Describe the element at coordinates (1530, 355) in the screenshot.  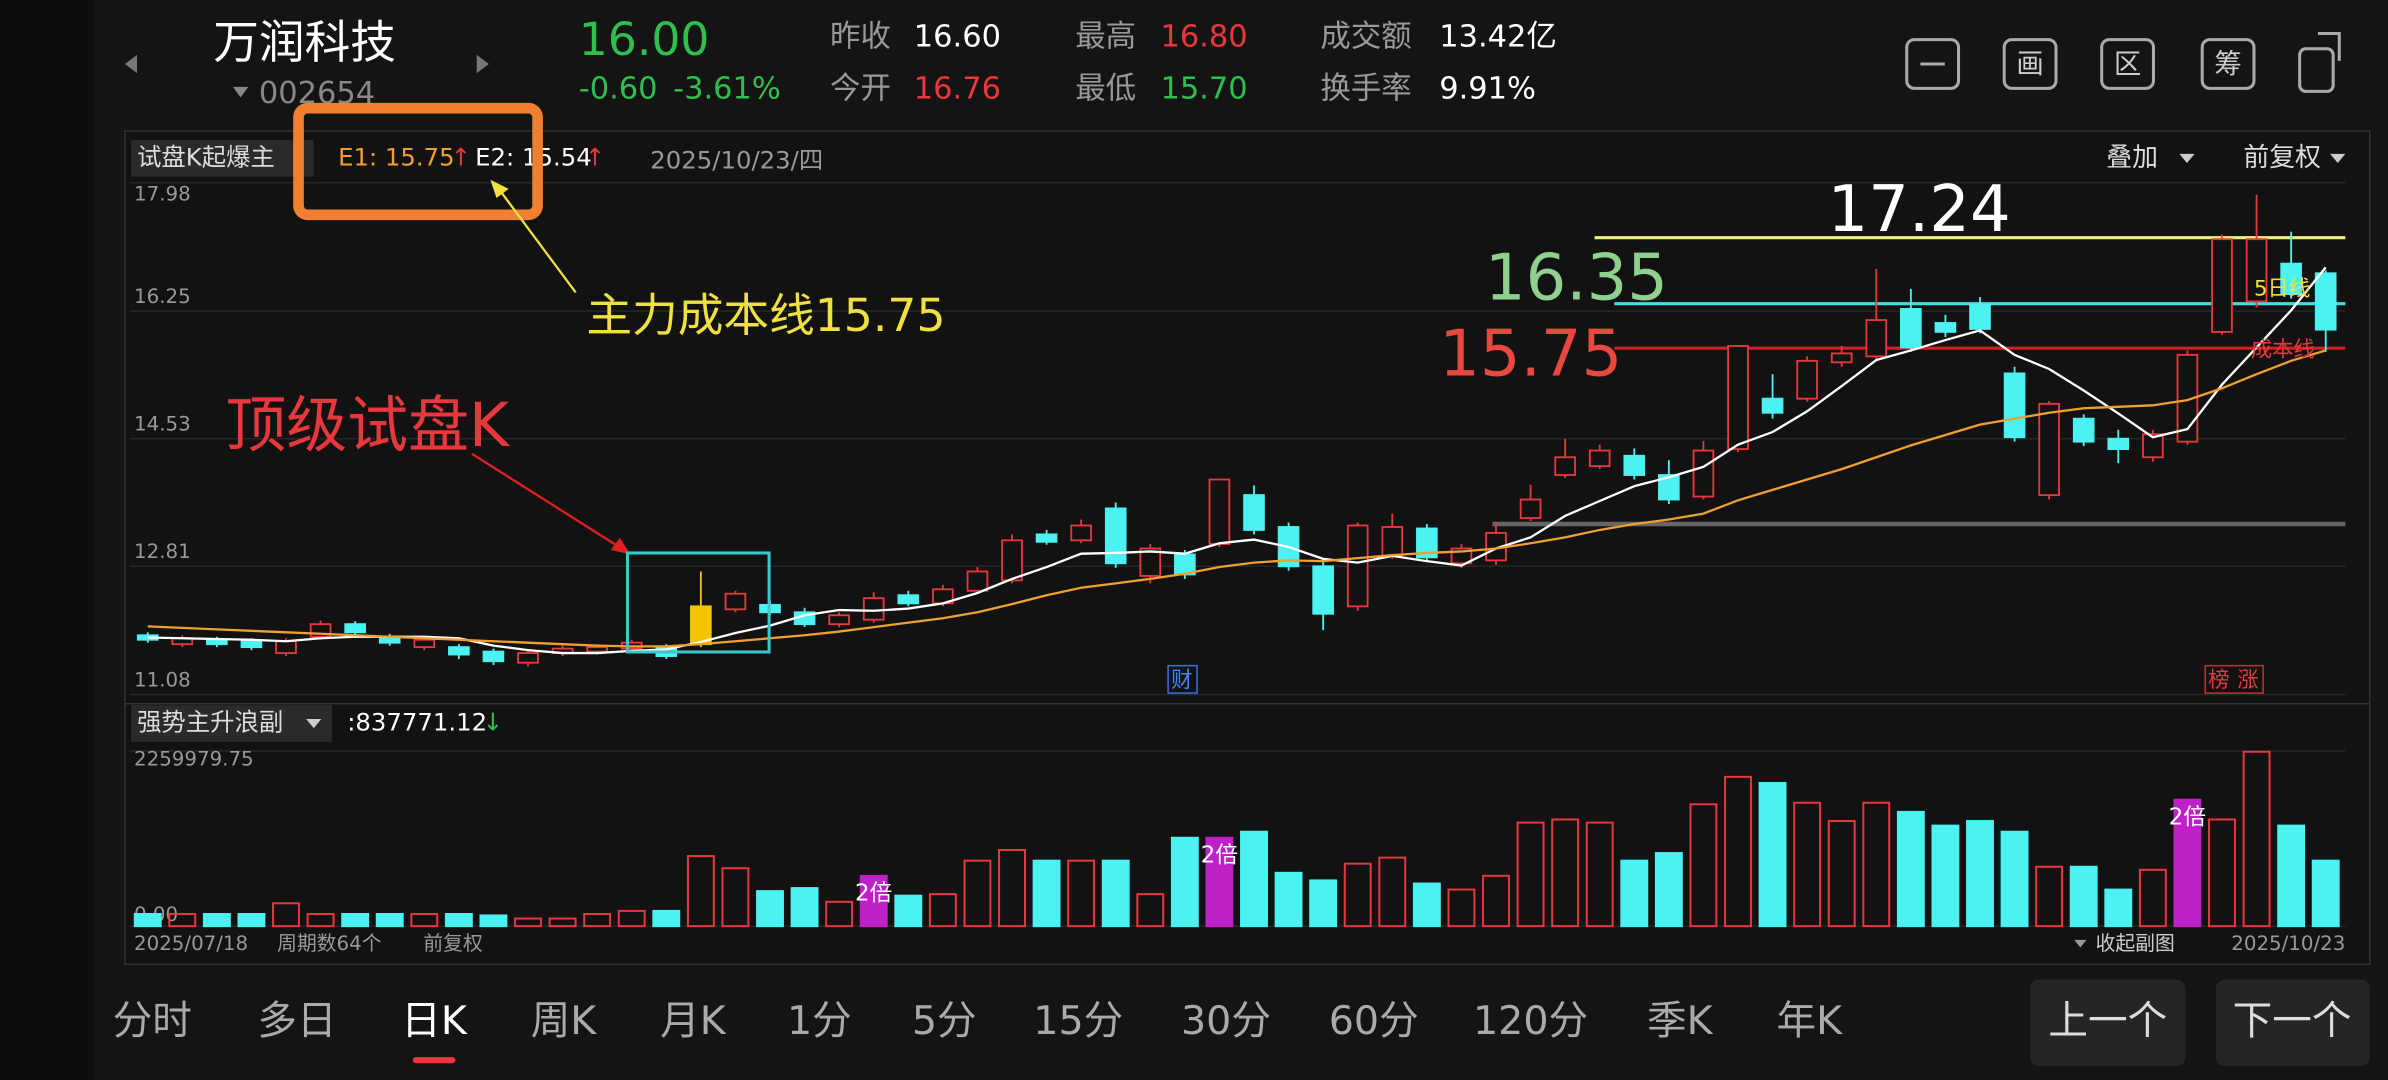
I see `level-label: 15.75` at that location.